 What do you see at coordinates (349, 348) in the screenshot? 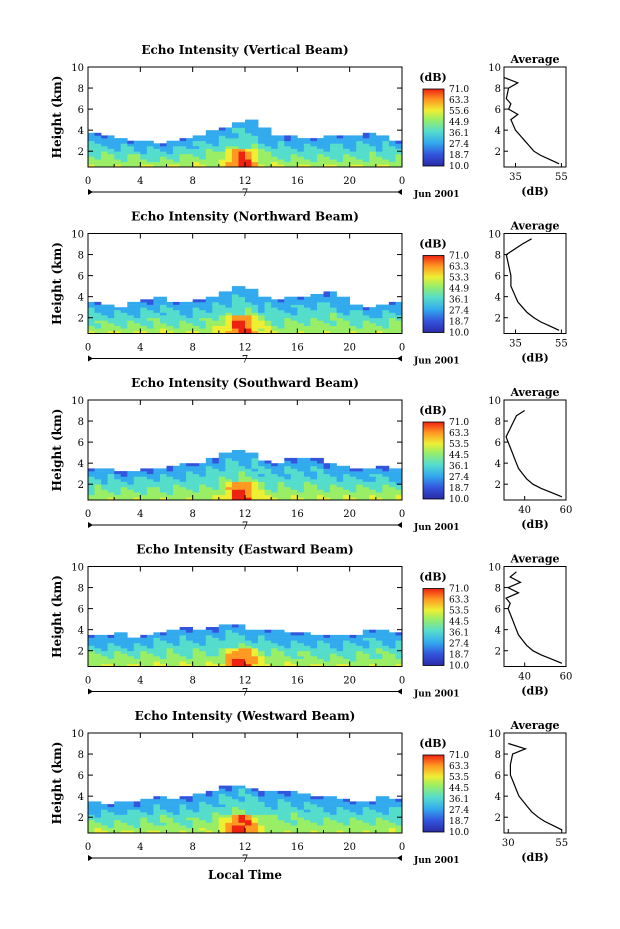
I see `x-tick-label: 20` at bounding box center [349, 348].